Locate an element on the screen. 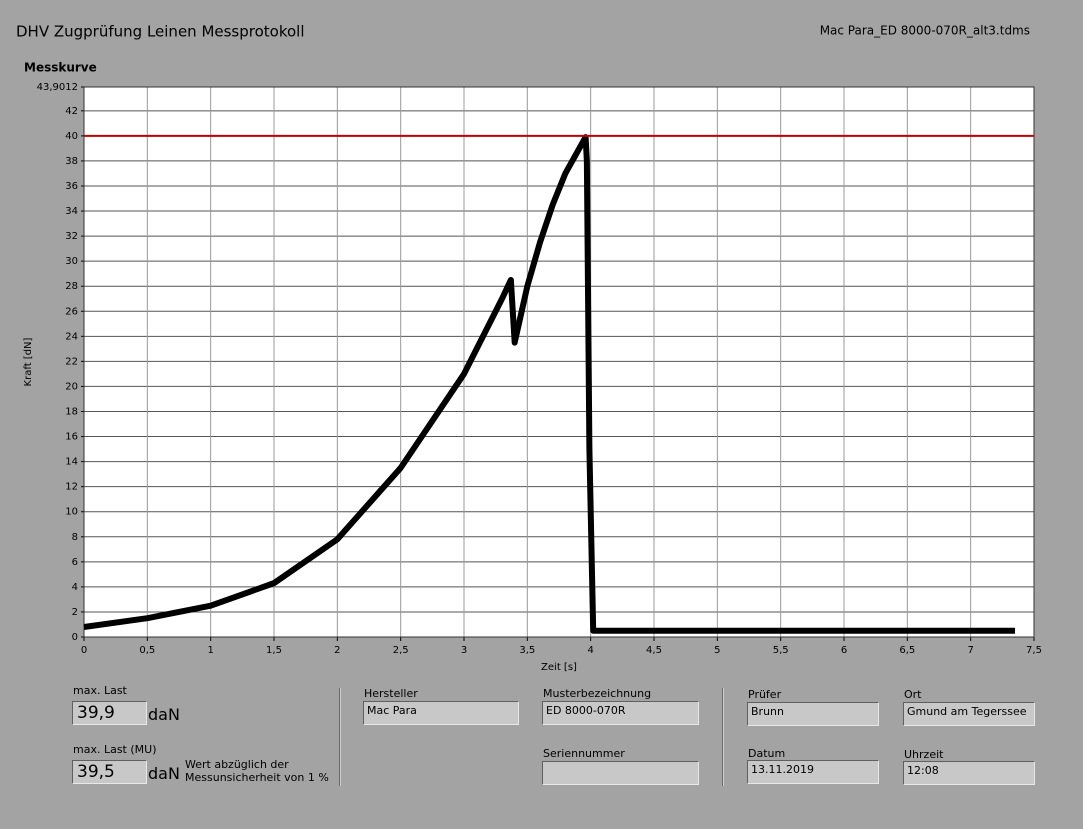 The width and height of the screenshot is (1083, 829). y-tick-label: 10 is located at coordinates (71, 512).